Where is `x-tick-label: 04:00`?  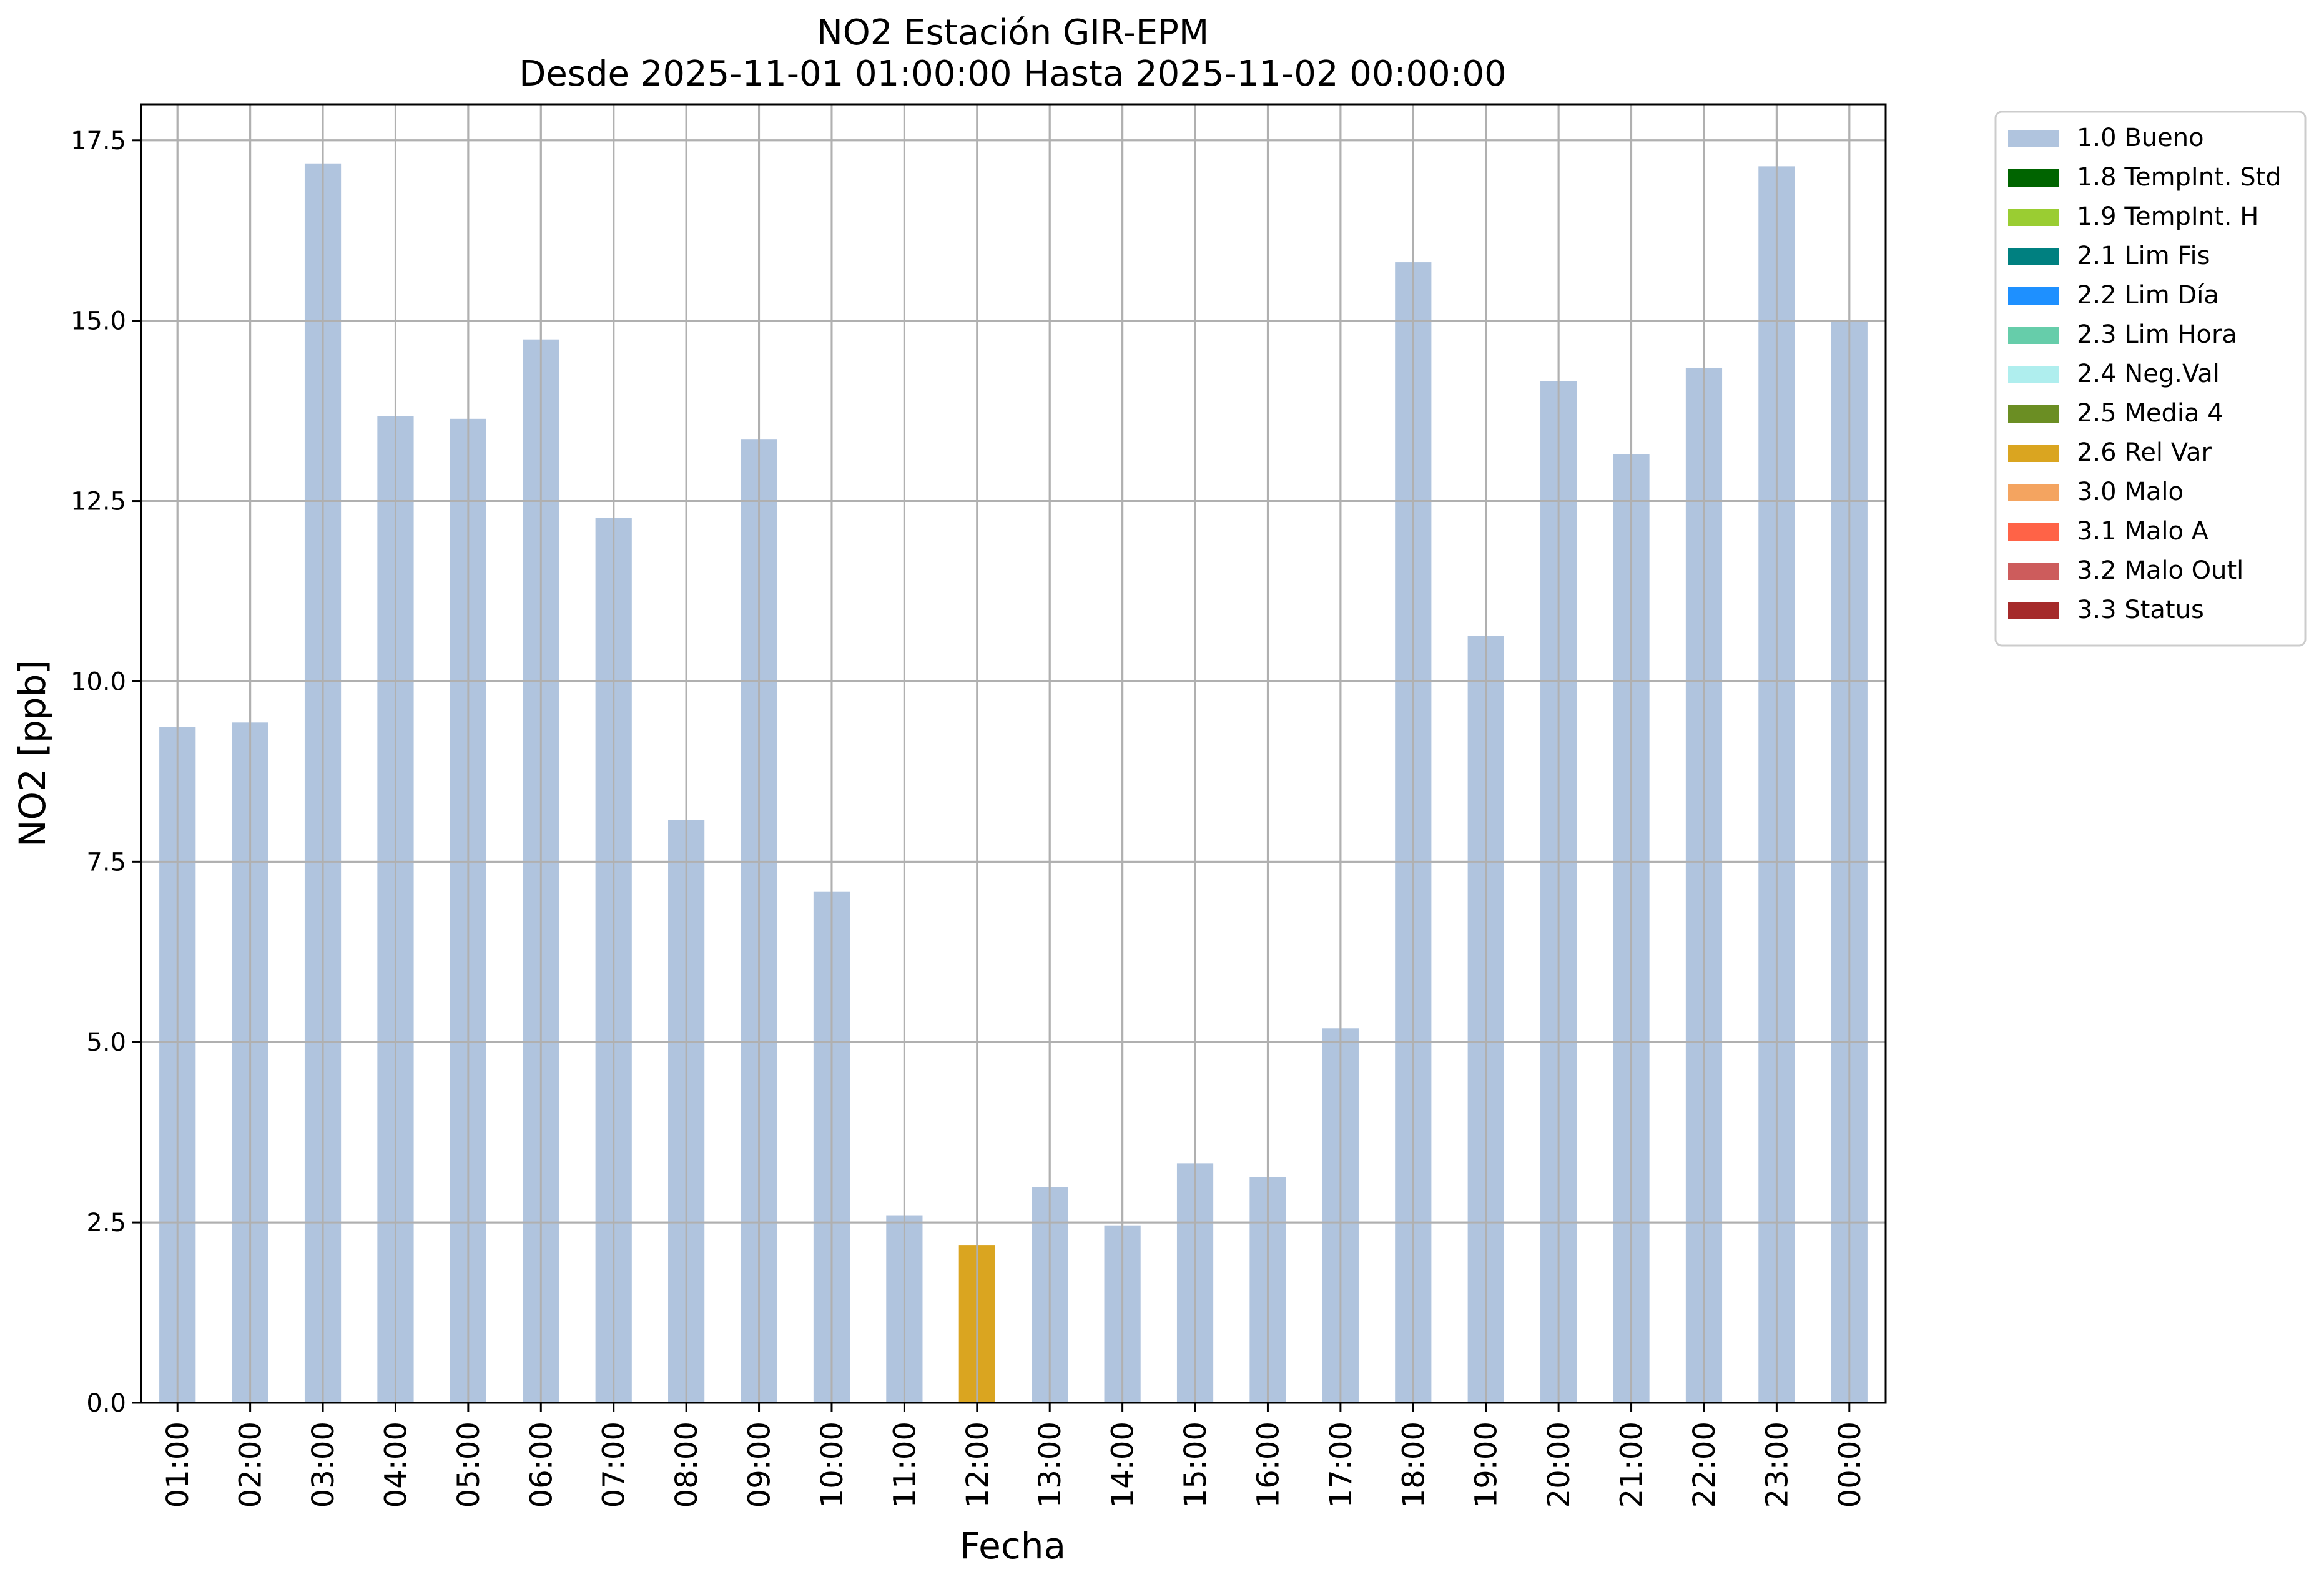 x-tick-label: 04:00 is located at coordinates (395, 1465).